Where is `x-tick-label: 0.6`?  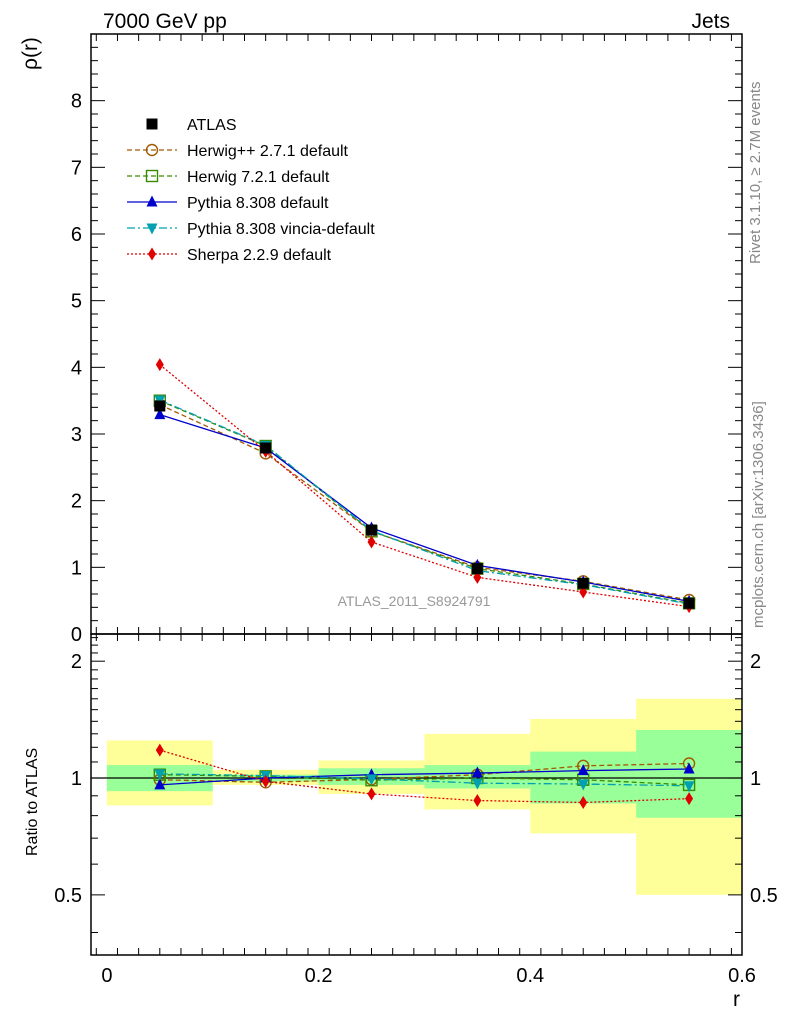
x-tick-label: 0.6 is located at coordinates (742, 976).